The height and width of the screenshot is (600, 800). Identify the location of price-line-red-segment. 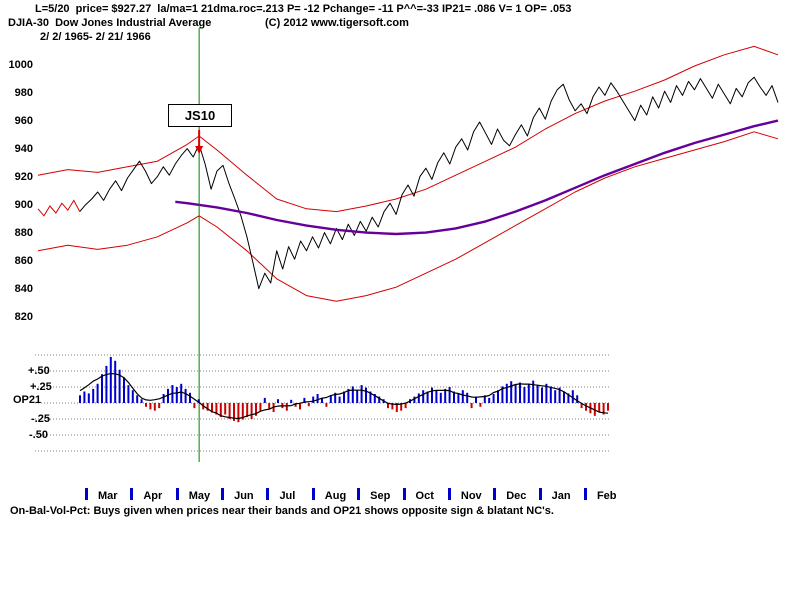
(59, 208).